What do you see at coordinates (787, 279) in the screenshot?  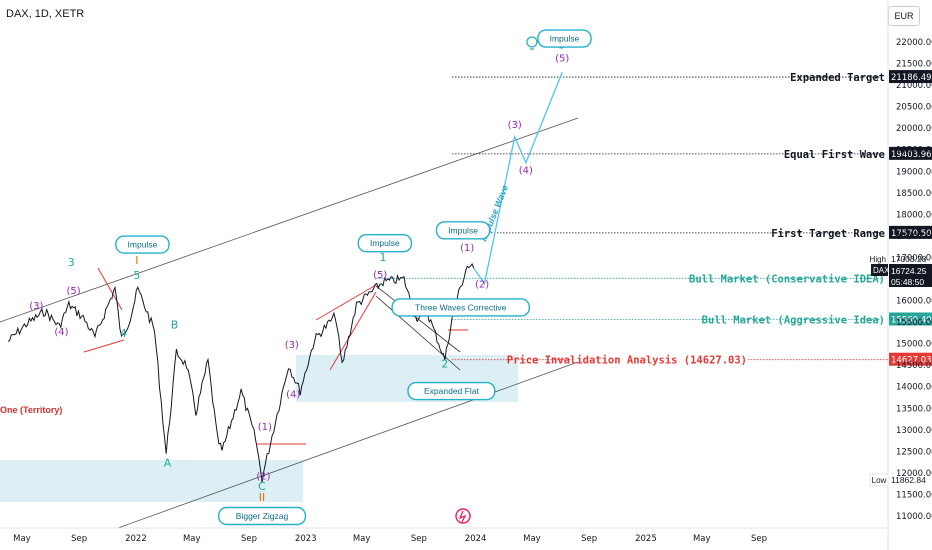 I see `level-label: Bull Market (Conservative IDEA)` at bounding box center [787, 279].